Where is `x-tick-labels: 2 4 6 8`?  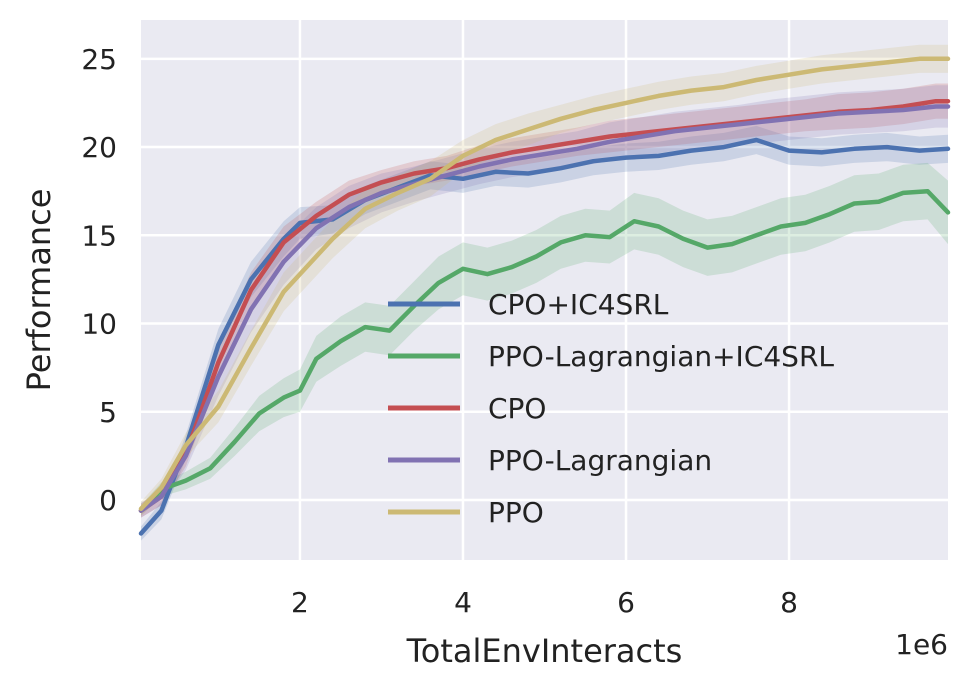 x-tick-labels: 2 4 6 8 is located at coordinates (544, 602).